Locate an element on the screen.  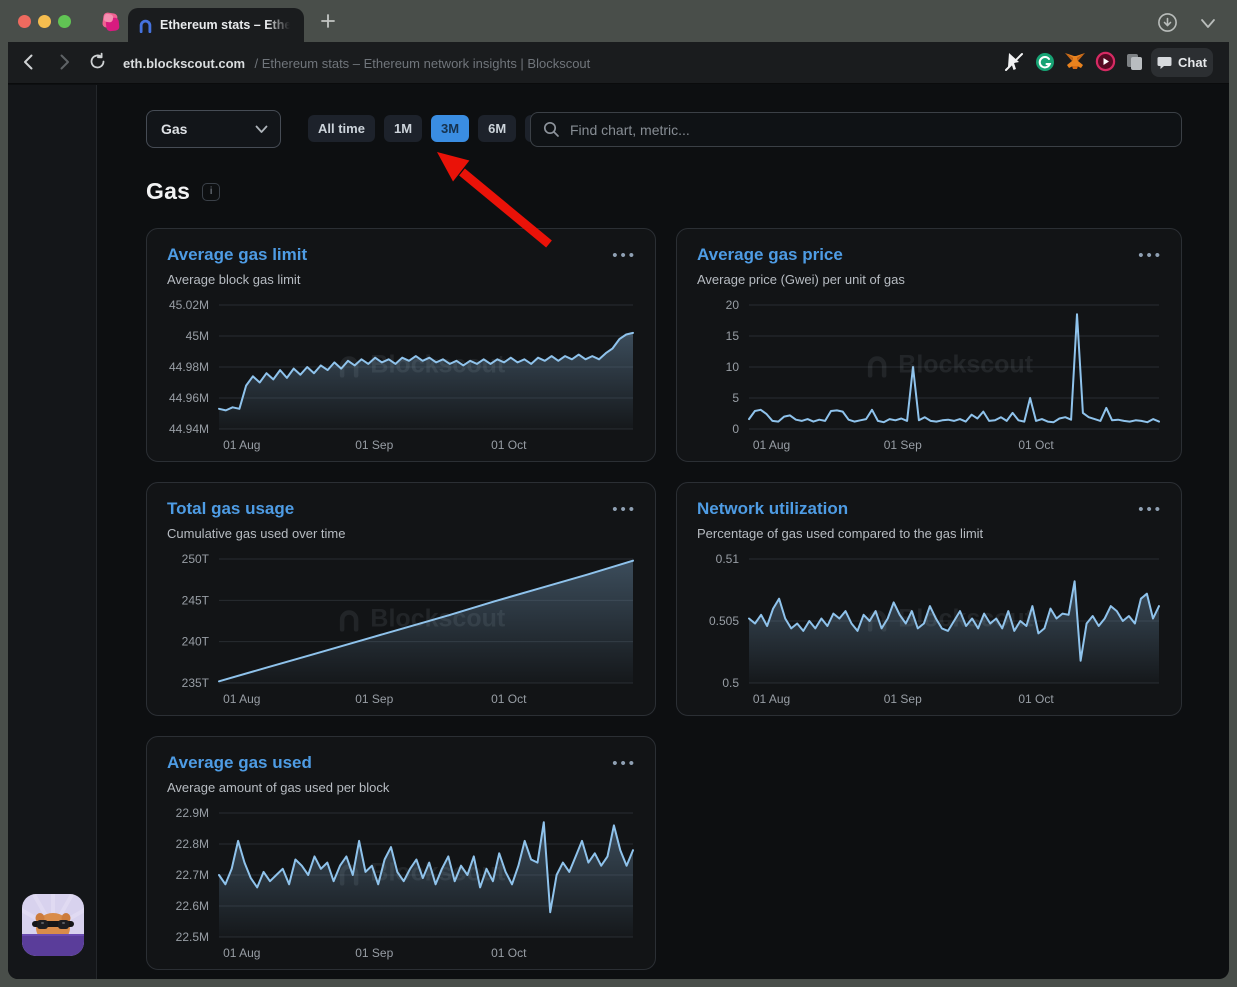
record-extension-icon is located at coordinates (1105, 64).